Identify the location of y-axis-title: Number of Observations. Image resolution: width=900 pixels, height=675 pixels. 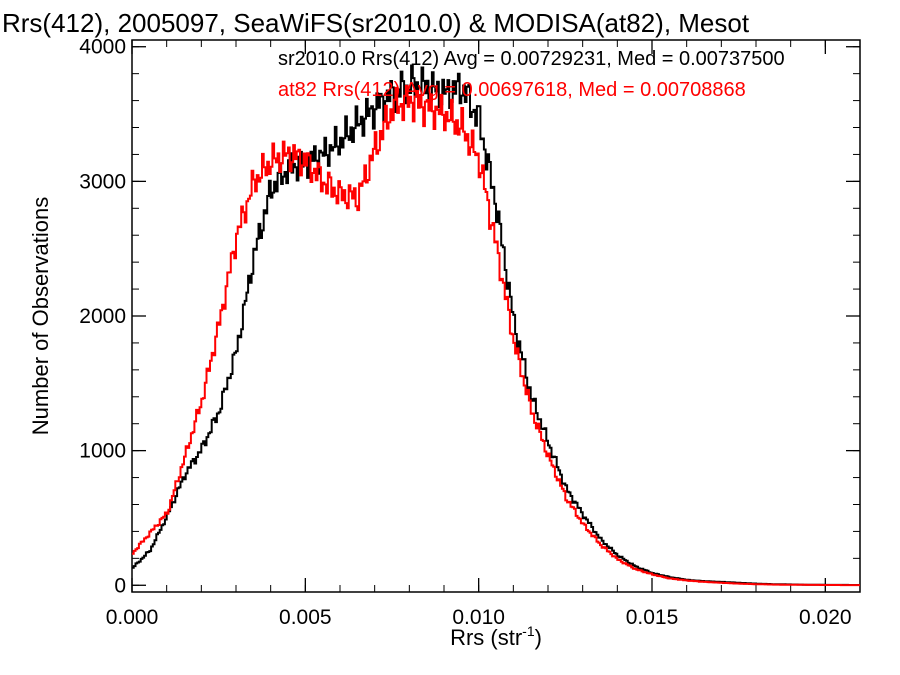
(40, 316).